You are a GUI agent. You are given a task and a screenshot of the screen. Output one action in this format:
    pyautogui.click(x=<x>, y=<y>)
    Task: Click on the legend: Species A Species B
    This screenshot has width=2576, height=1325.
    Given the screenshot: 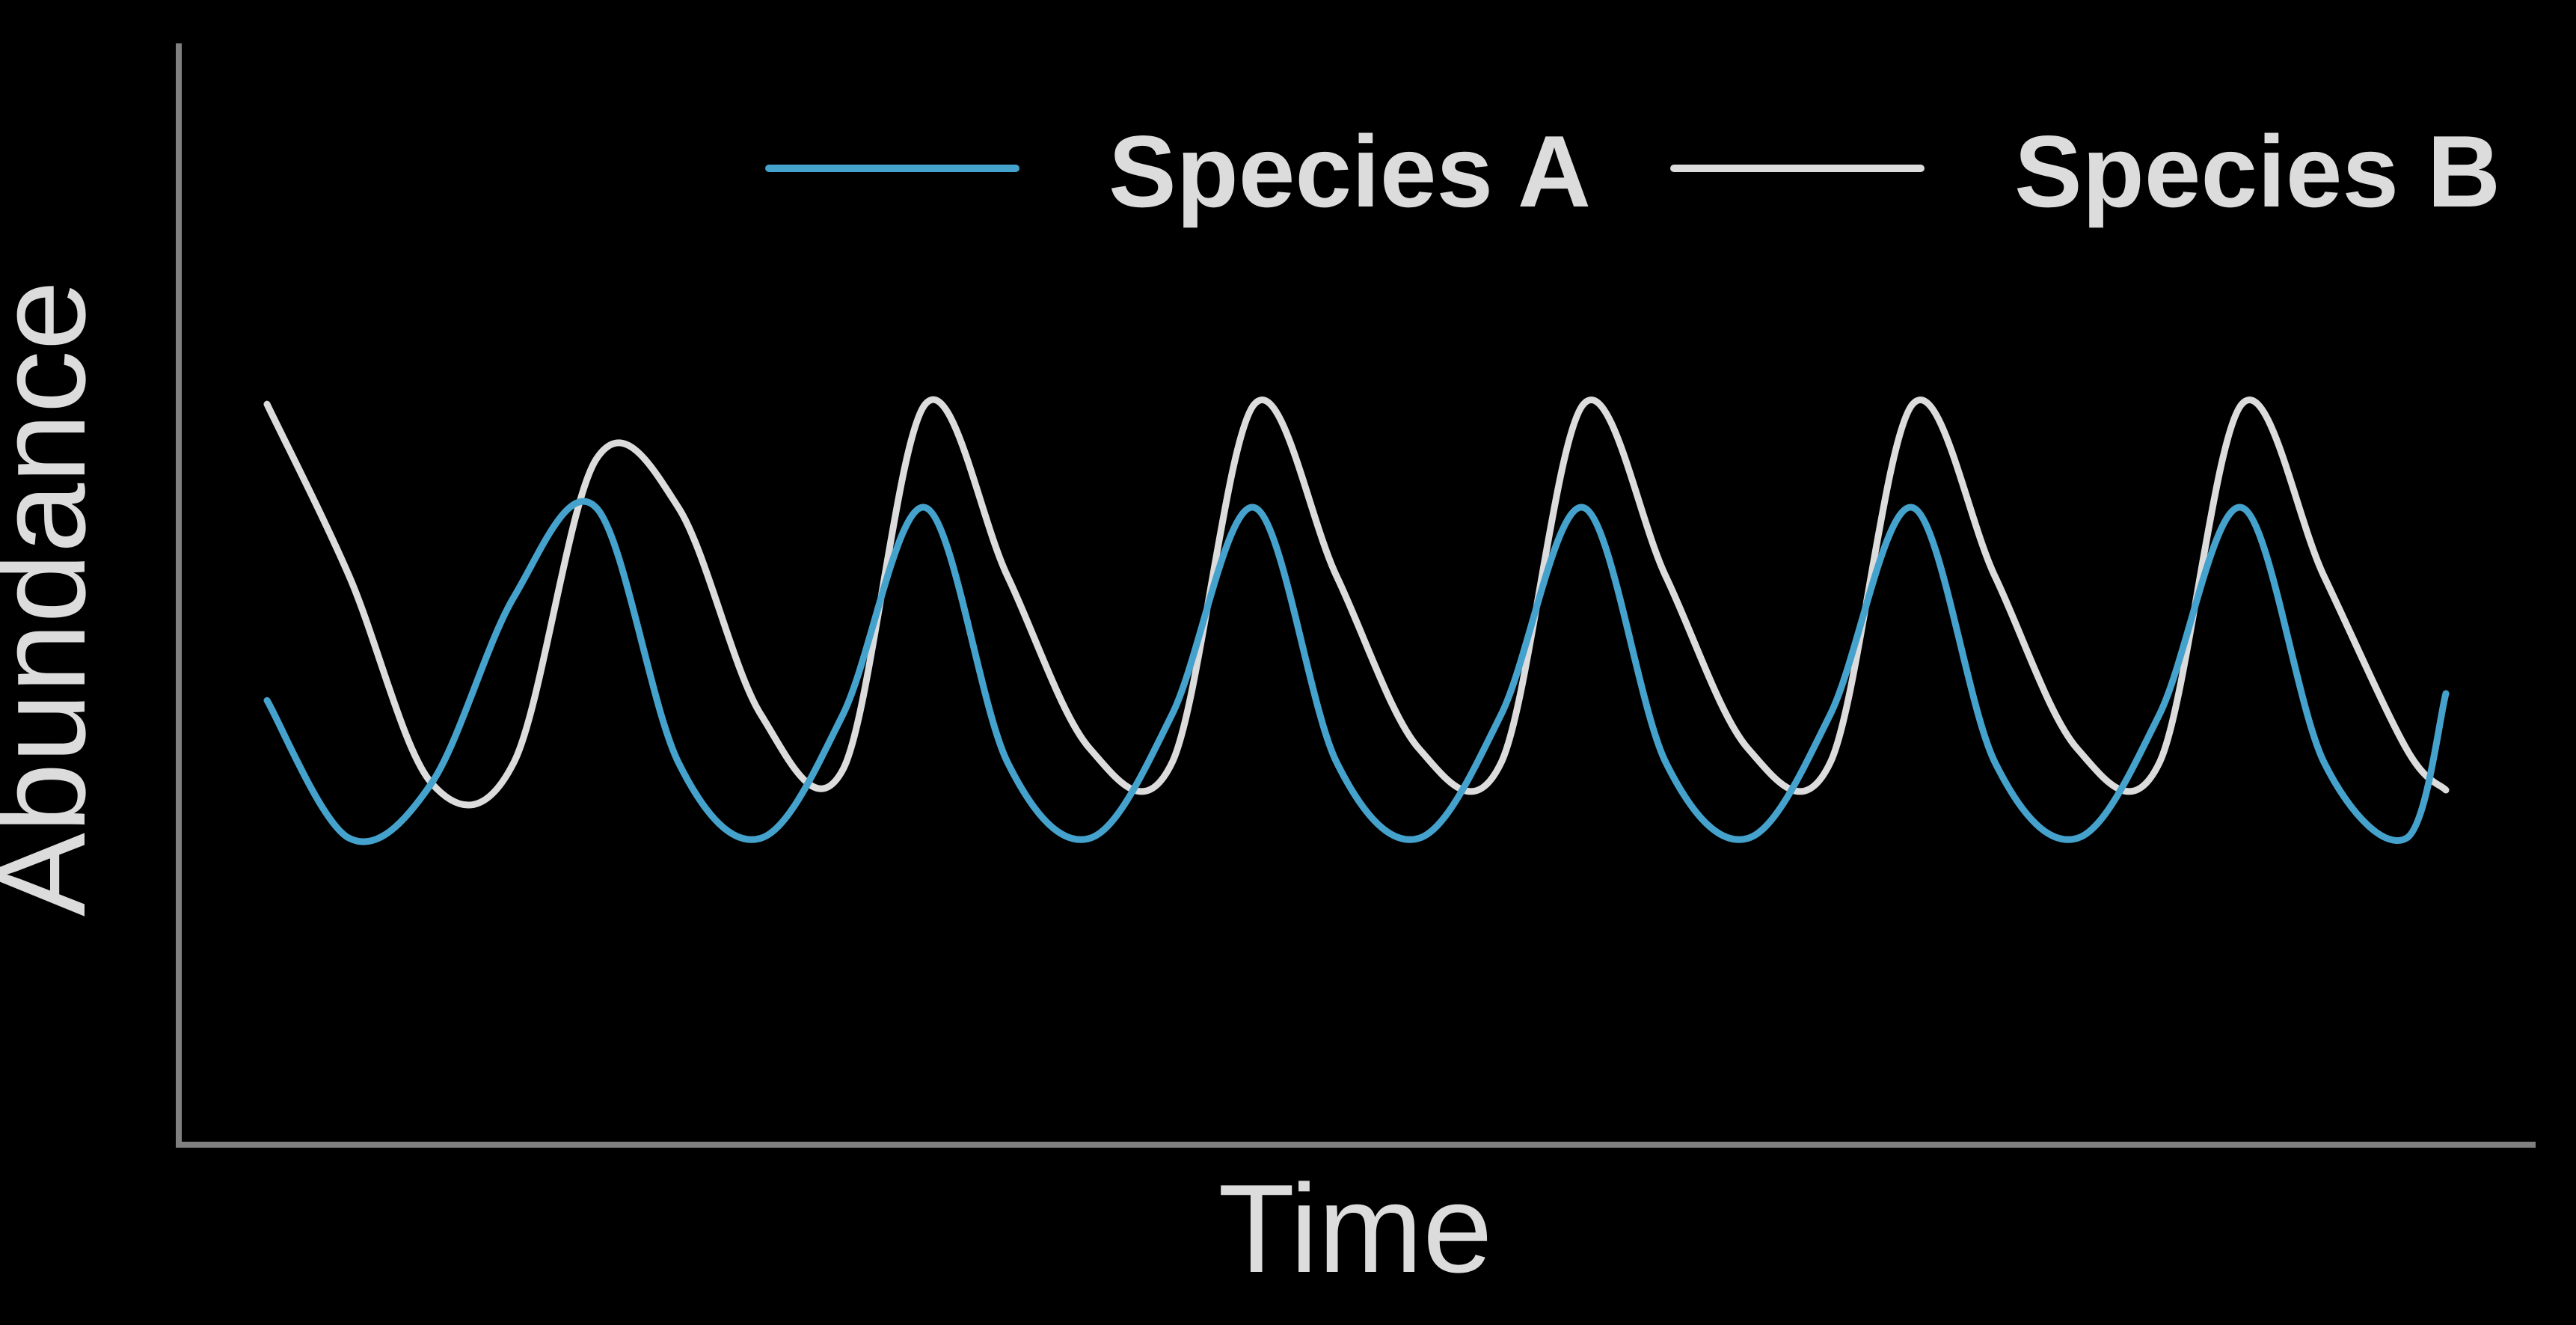 What is the action you would take?
    pyautogui.click(x=1632, y=171)
    